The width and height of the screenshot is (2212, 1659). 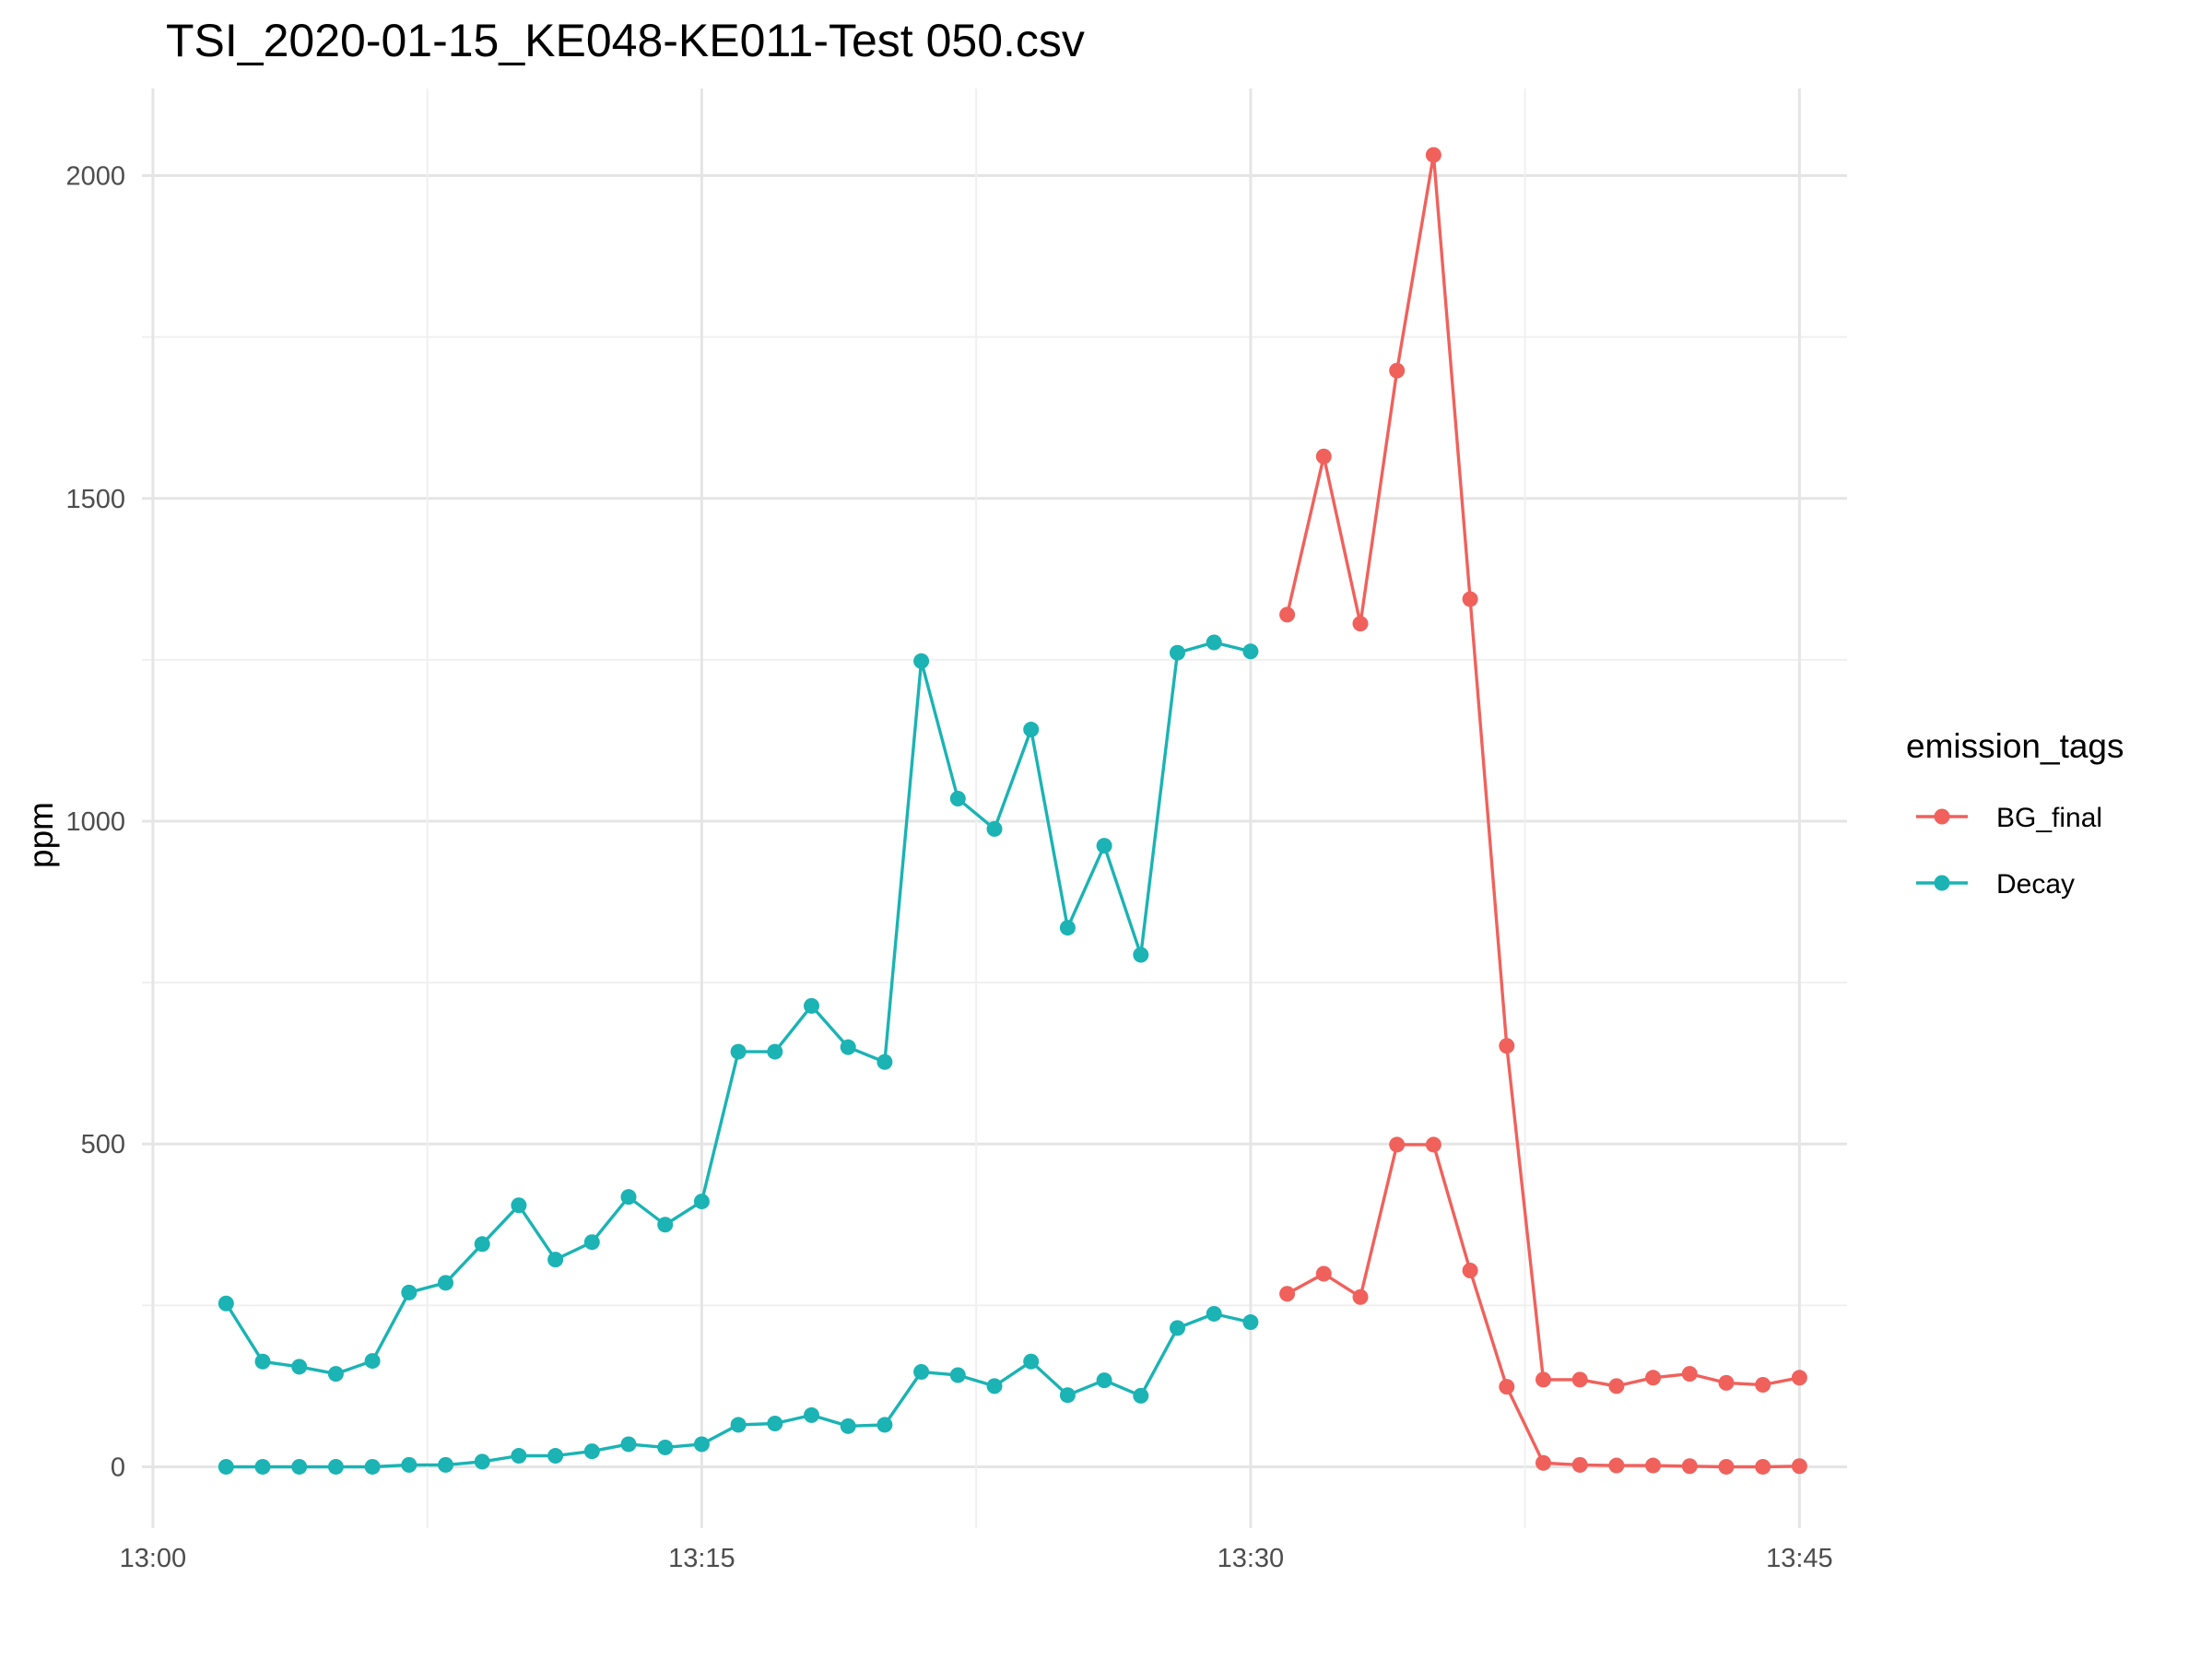 I want to click on y-axis-title: ppm, so click(x=41, y=835).